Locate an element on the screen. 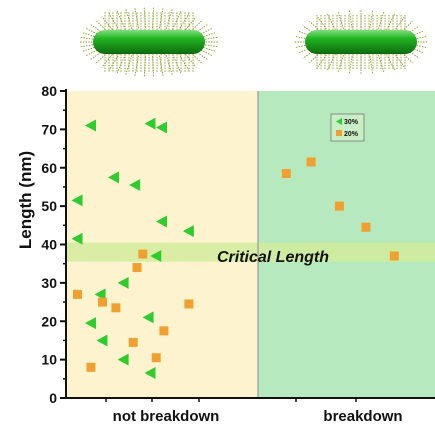 The image size is (435, 427). x-category-breakdown: breakdown is located at coordinates (362, 416).